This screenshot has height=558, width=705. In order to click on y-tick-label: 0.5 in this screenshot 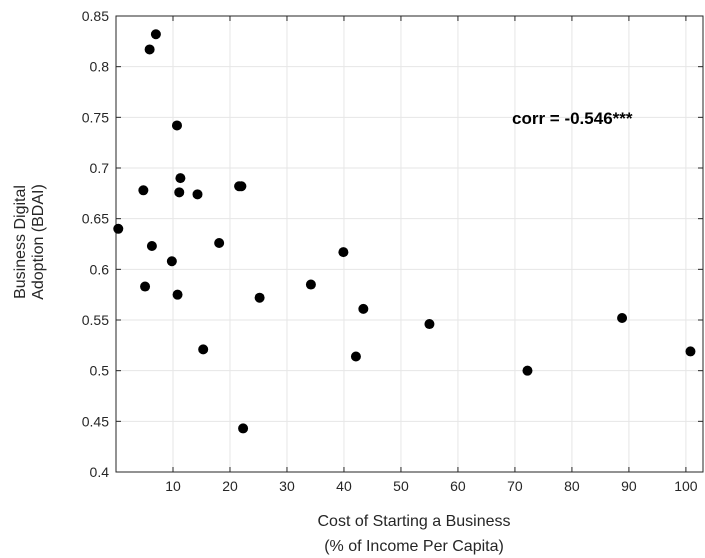, I will do `click(100, 371)`.